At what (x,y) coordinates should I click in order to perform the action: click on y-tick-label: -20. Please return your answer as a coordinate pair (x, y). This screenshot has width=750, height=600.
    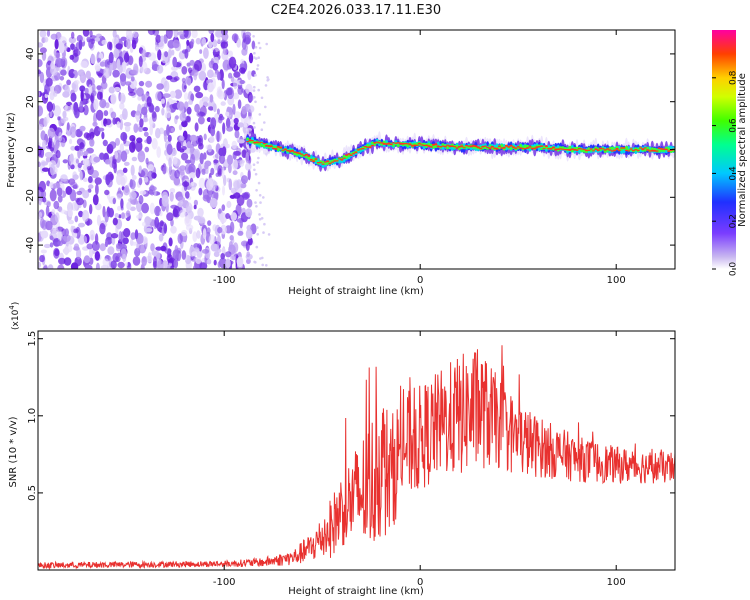
    Looking at the image, I should click on (30, 197).